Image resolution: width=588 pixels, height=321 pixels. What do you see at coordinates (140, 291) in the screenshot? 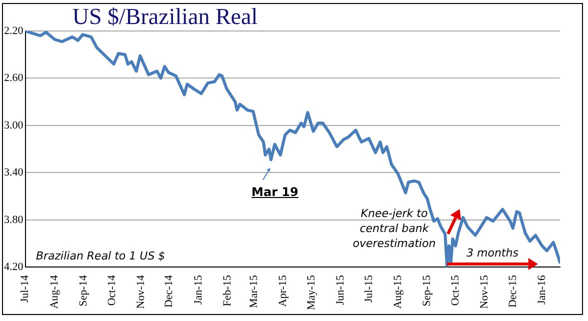
I see `x-tick-label: Nov-14` at bounding box center [140, 291].